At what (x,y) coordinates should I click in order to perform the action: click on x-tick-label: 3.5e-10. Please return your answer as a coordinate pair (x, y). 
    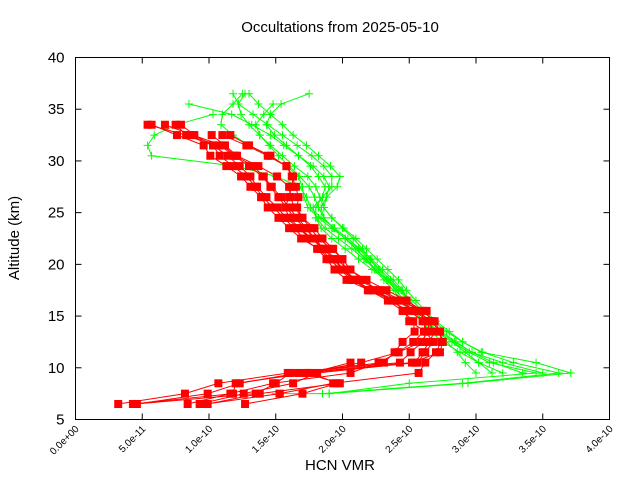
    Looking at the image, I should click on (533, 440).